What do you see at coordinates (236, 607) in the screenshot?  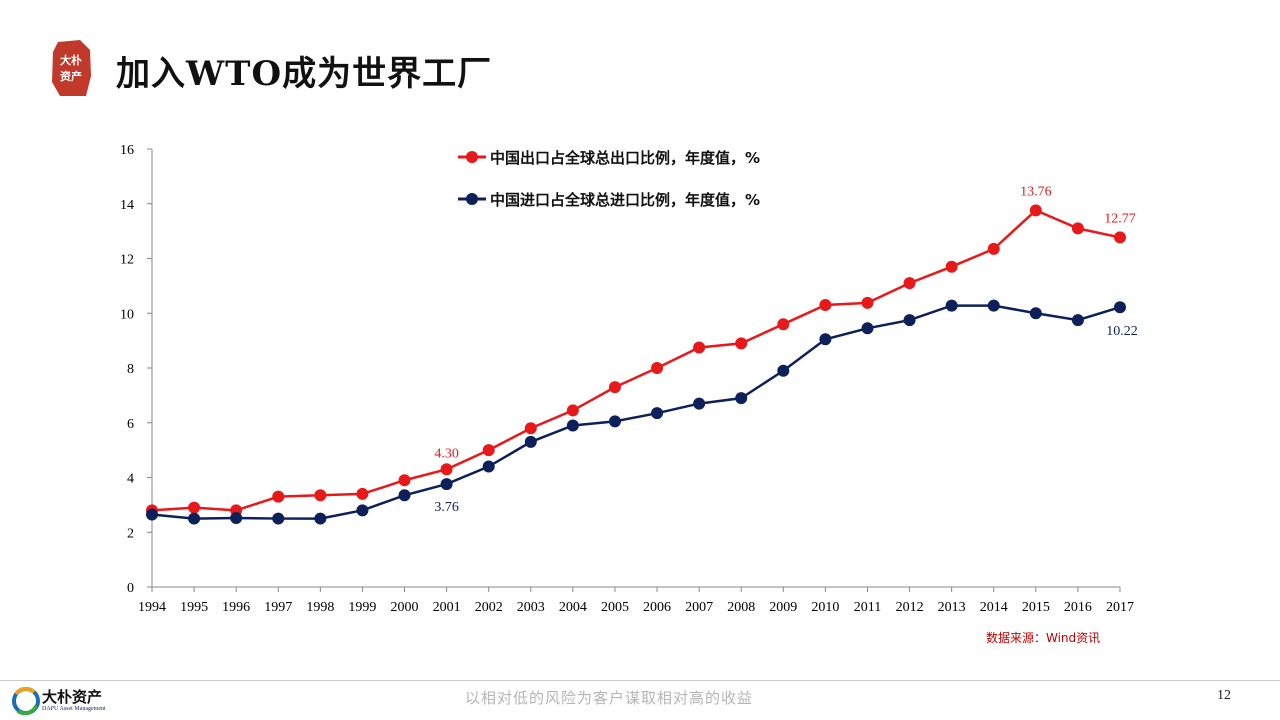 I see `x-tick-label: 1996` at bounding box center [236, 607].